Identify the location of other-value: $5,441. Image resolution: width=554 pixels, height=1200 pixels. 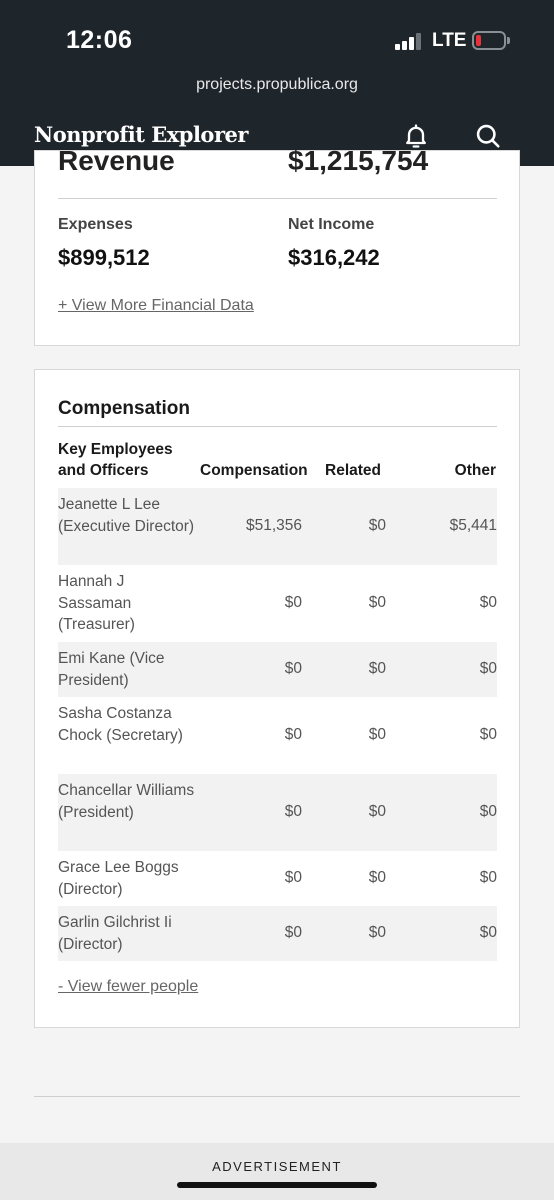
(473, 525).